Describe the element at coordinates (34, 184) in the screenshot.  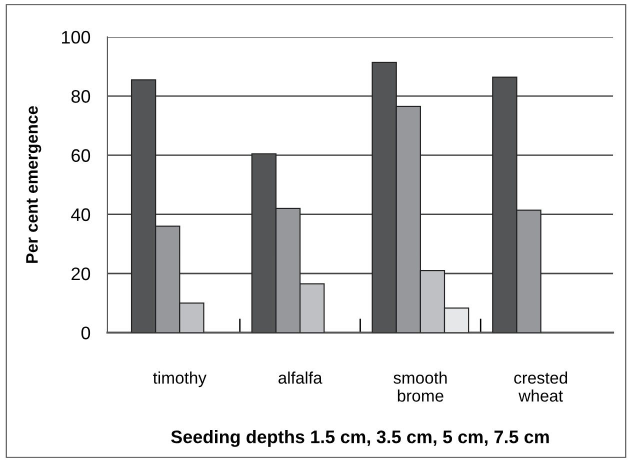
I see `y-axis-title: Per cent emergence` at that location.